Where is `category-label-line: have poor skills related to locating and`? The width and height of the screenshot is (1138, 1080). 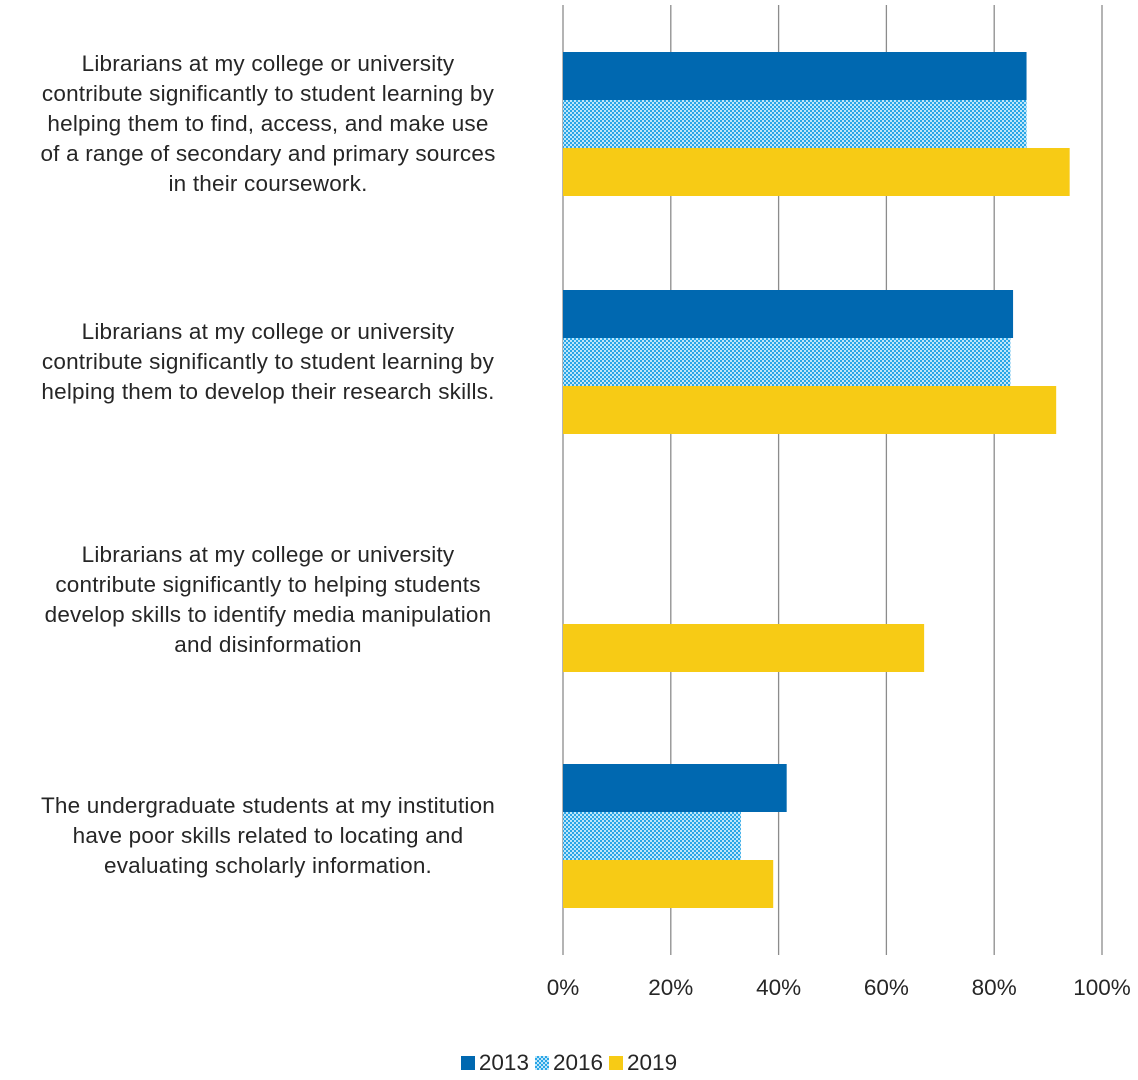 category-label-line: have poor skills related to locating and is located at coordinates (268, 835).